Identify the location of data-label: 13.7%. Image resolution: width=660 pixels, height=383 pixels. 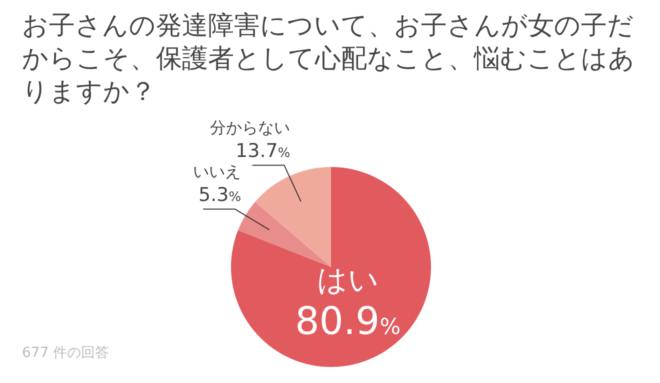
(263, 151).